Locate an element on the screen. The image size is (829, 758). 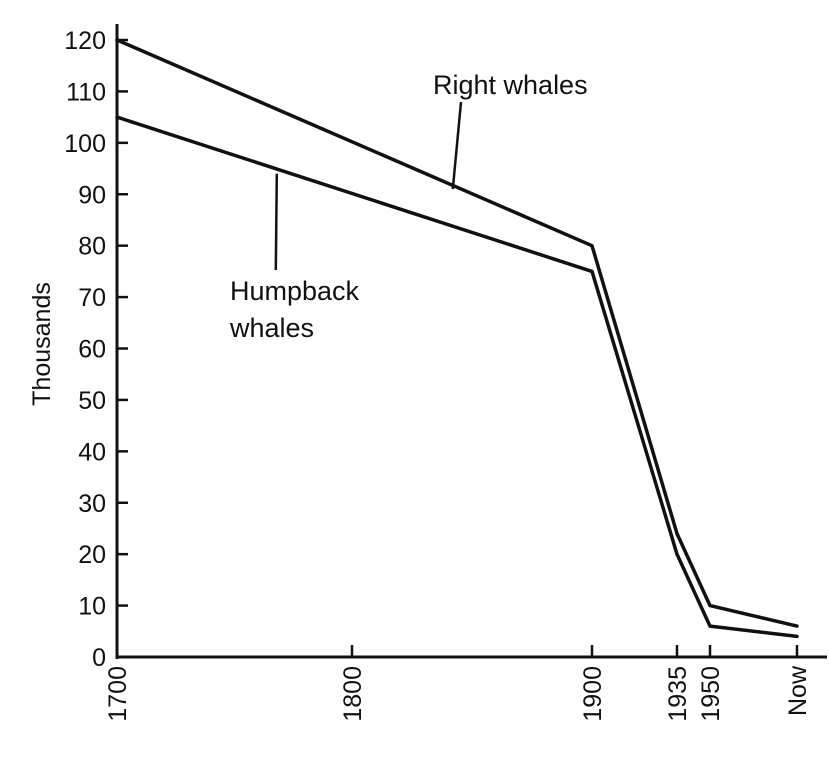
y-tick-label: 100 is located at coordinates (85, 144).